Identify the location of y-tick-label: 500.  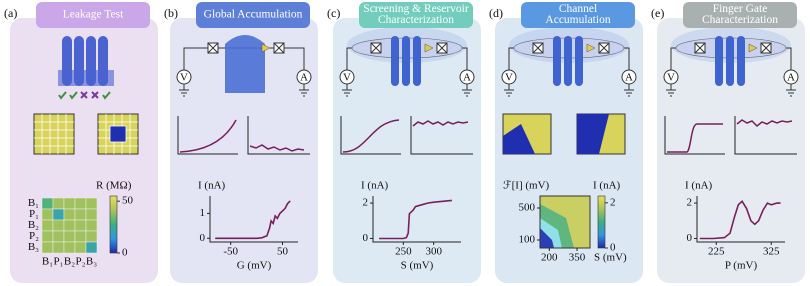
(527, 208).